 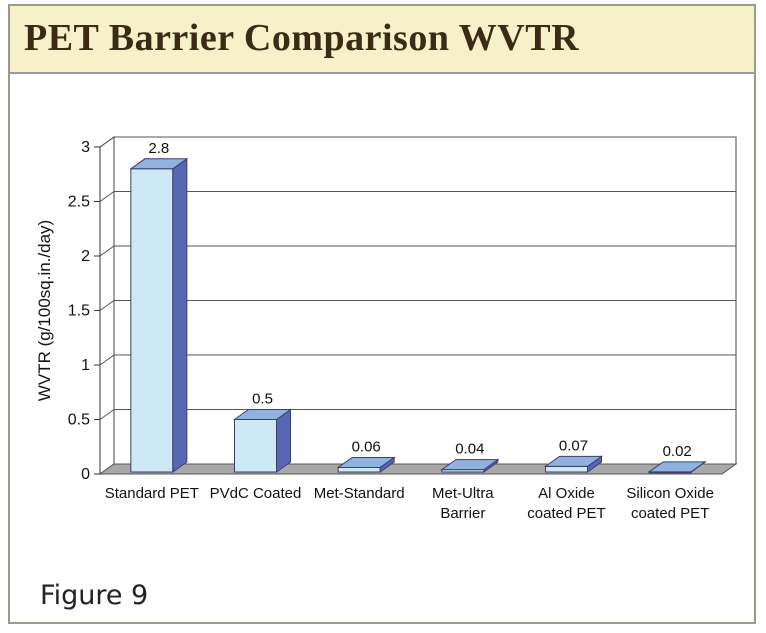 What do you see at coordinates (85, 365) in the screenshot?
I see `y-tick-label: 1` at bounding box center [85, 365].